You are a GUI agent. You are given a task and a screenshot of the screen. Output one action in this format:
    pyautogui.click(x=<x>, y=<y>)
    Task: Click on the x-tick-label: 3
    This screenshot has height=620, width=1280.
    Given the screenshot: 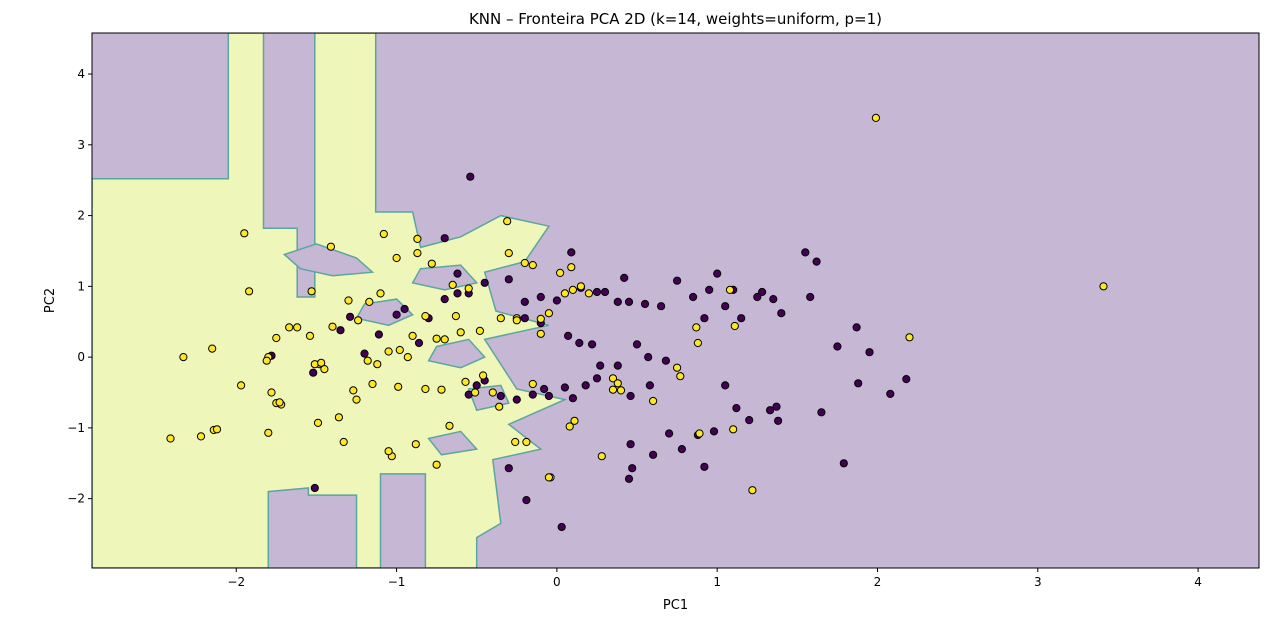 What is the action you would take?
    pyautogui.click(x=1038, y=582)
    